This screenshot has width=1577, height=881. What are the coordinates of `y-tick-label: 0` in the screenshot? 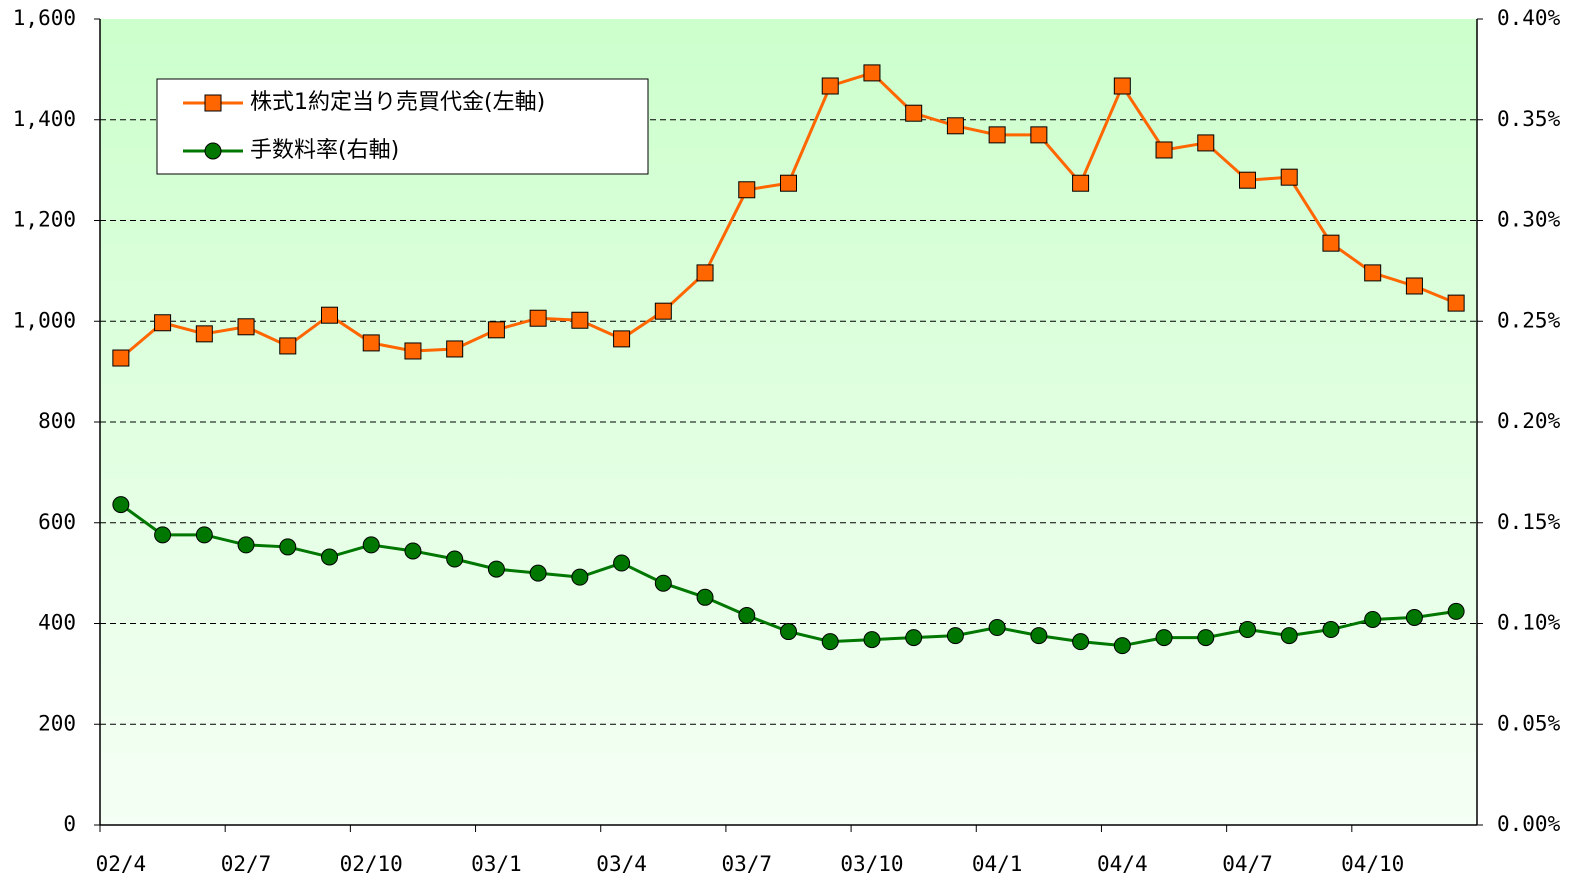 It's located at (69, 824).